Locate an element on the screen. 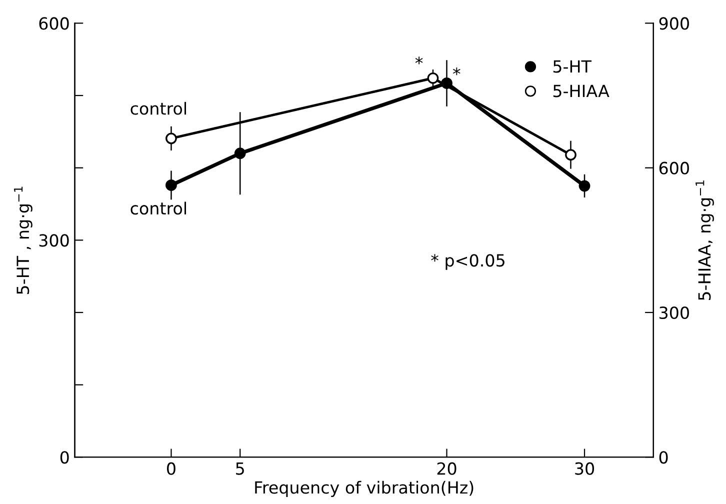  x-axis-title: Frequency of vibration(Hz) is located at coordinates (364, 489).